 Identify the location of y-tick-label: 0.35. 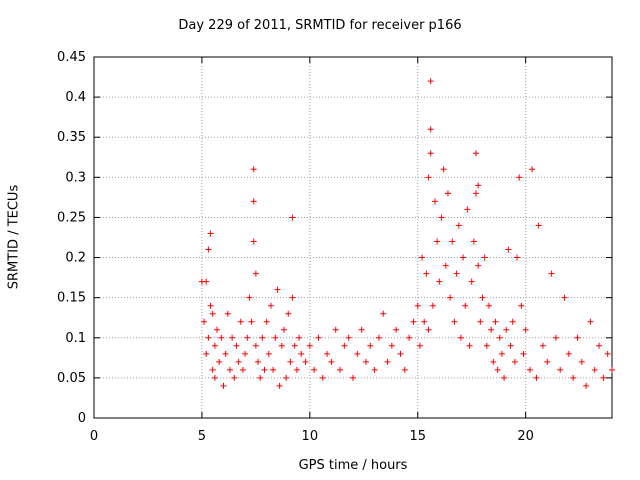
(71, 137).